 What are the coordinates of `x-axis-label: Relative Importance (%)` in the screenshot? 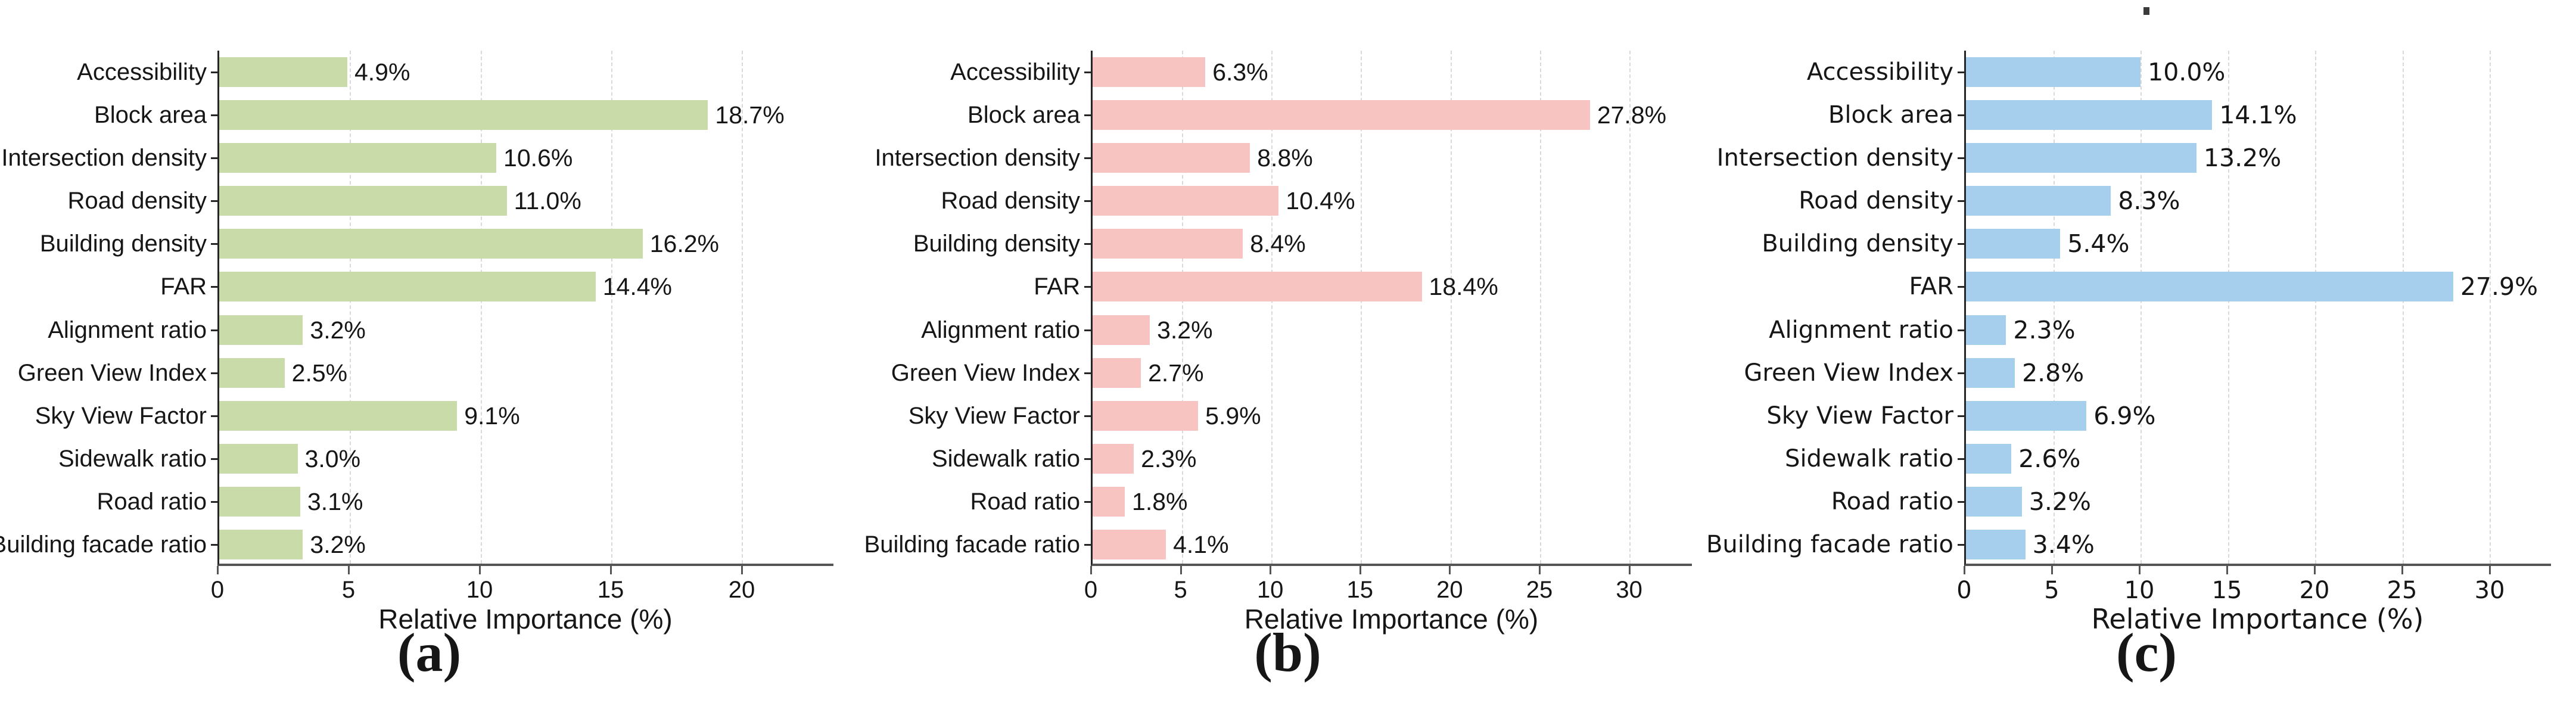 It's located at (1391, 619).